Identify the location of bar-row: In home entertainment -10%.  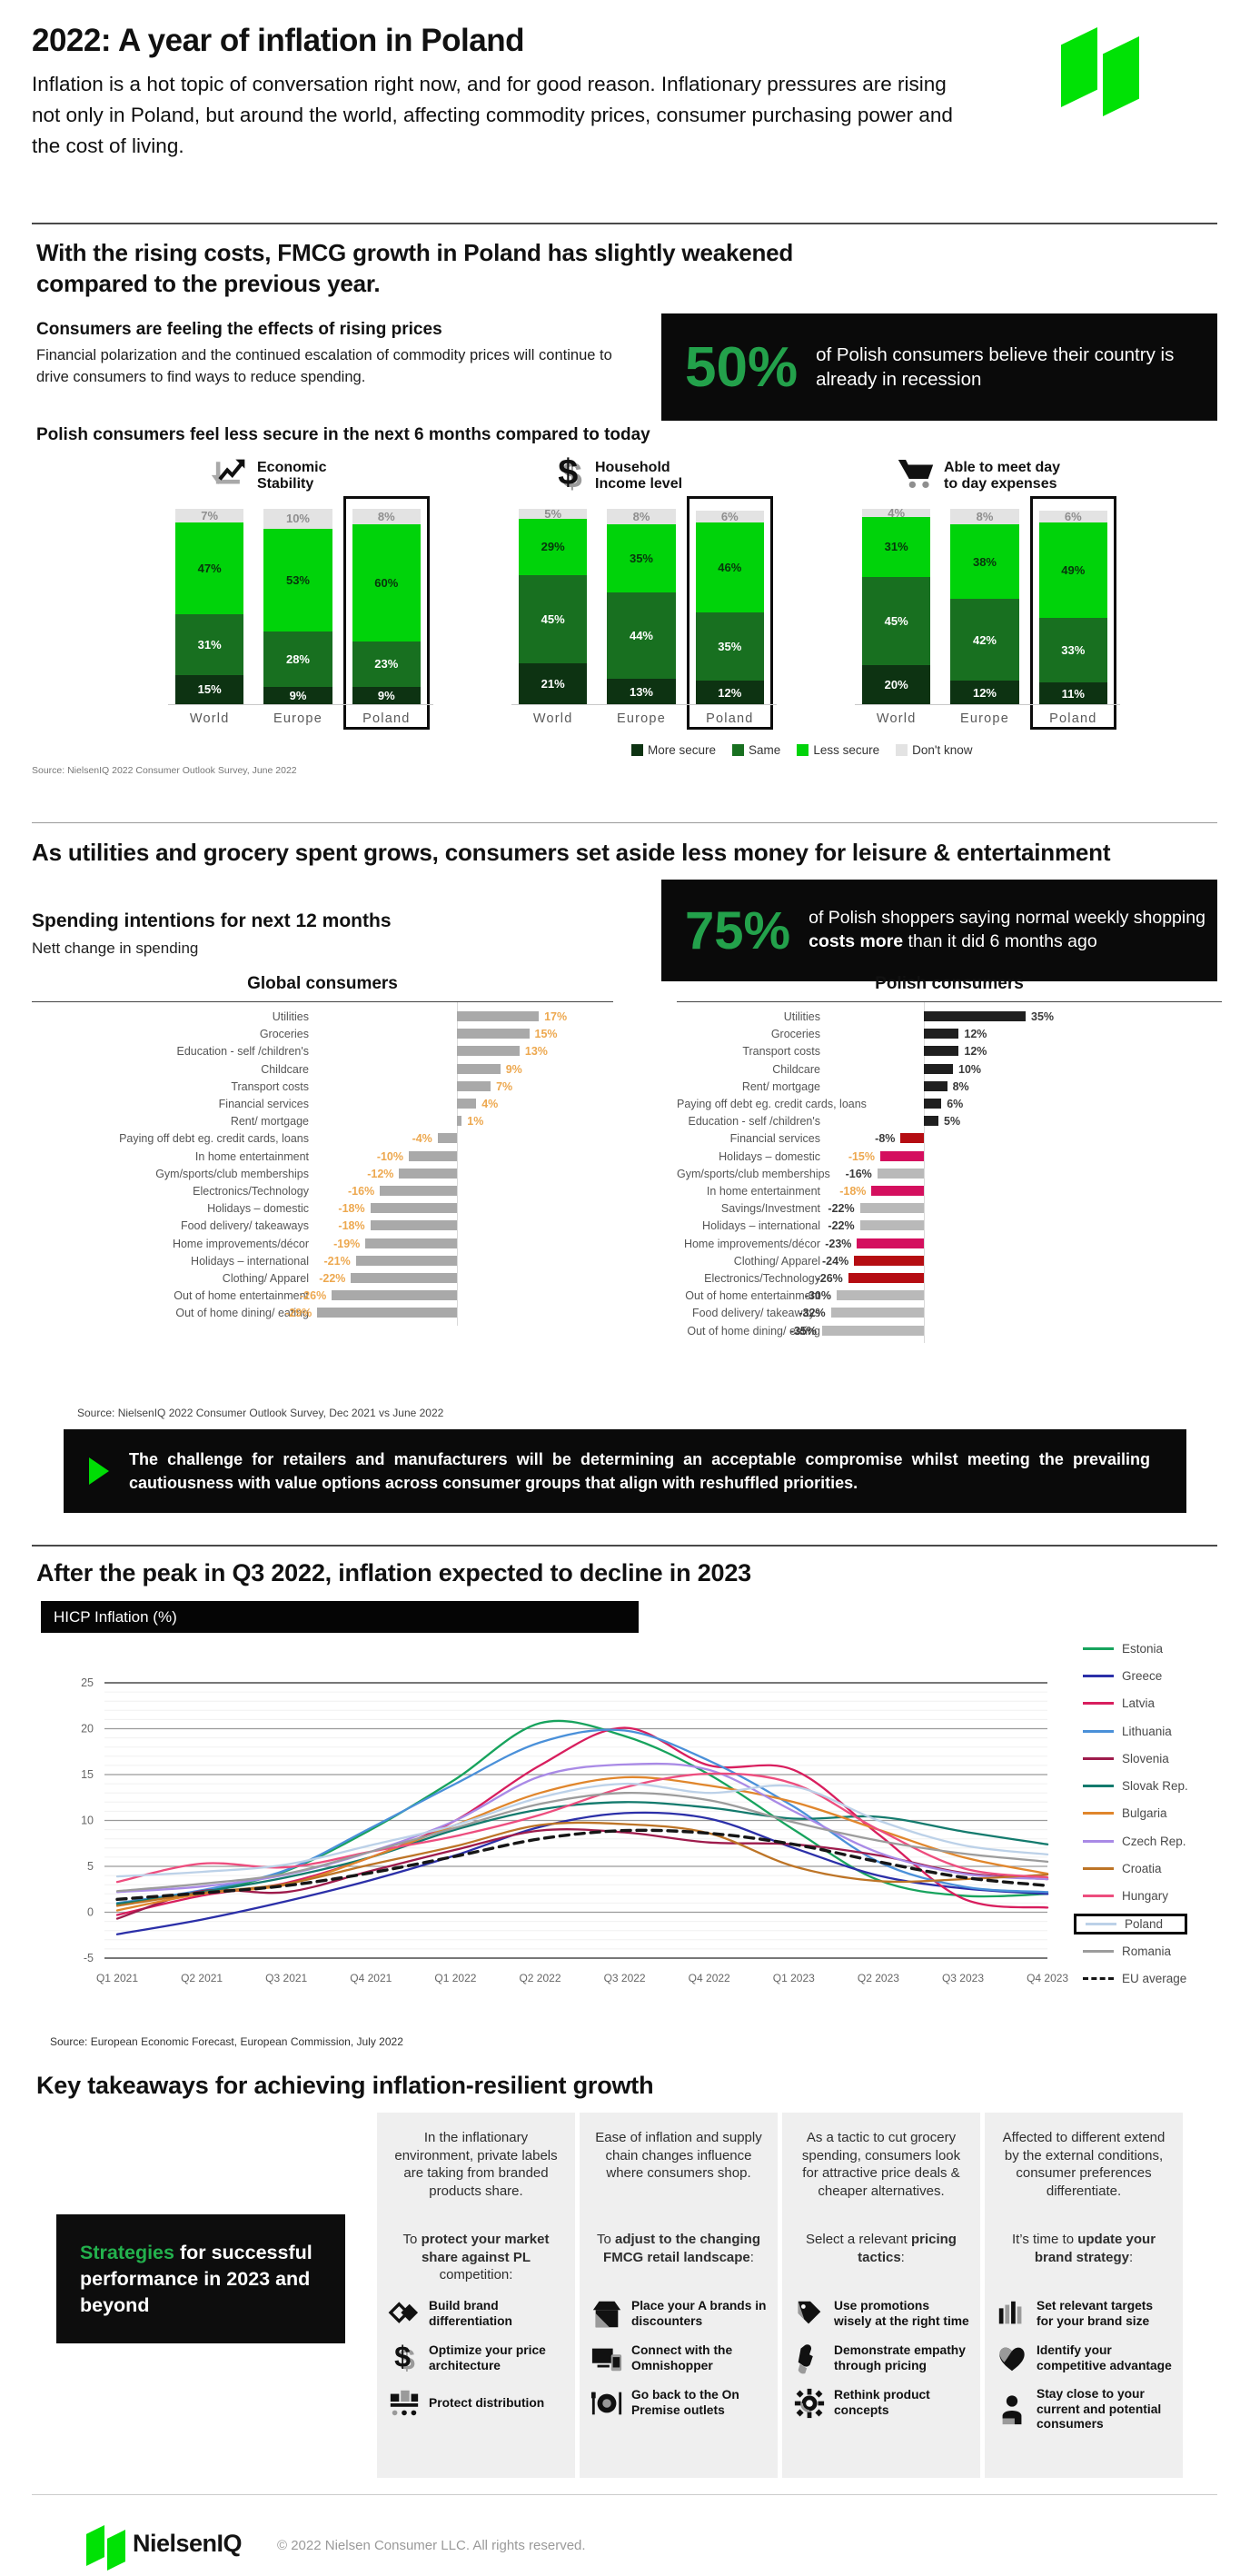
(322, 1156).